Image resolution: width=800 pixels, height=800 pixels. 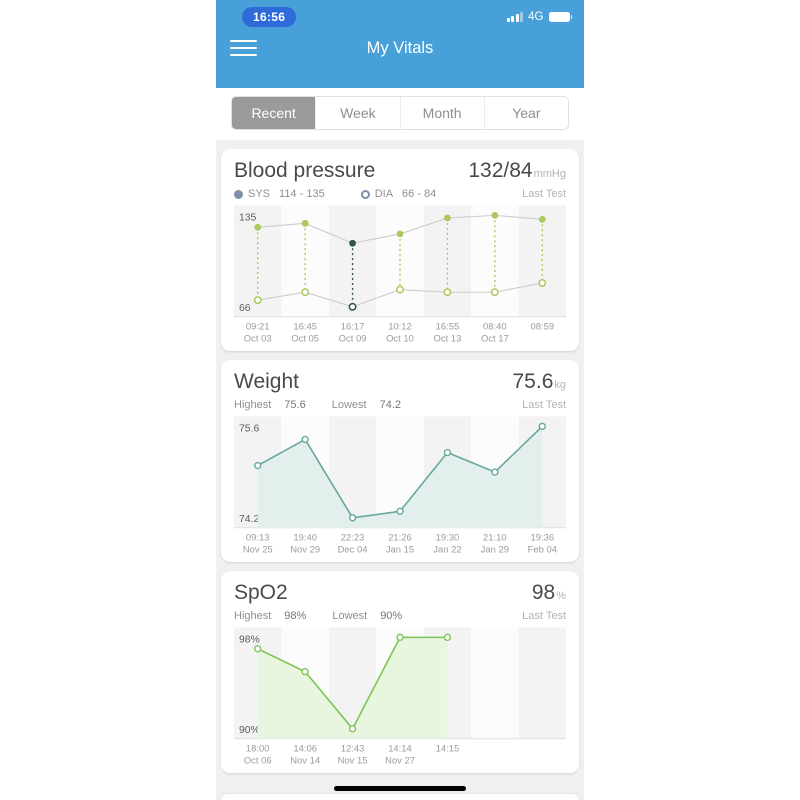 I want to click on weight-highest-value: 75.6, so click(x=295, y=405).